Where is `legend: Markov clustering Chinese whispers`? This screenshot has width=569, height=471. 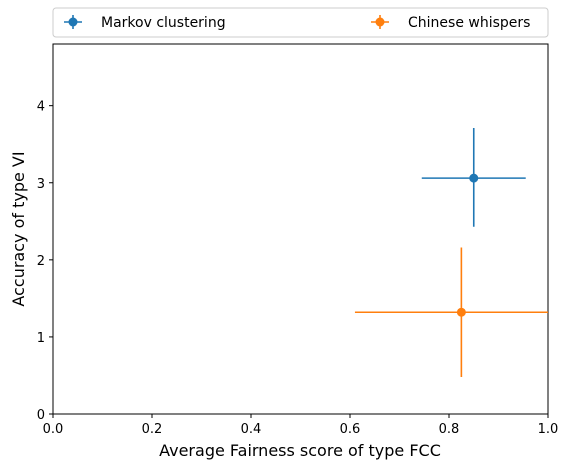
legend: Markov clustering Chinese whispers is located at coordinates (300, 22).